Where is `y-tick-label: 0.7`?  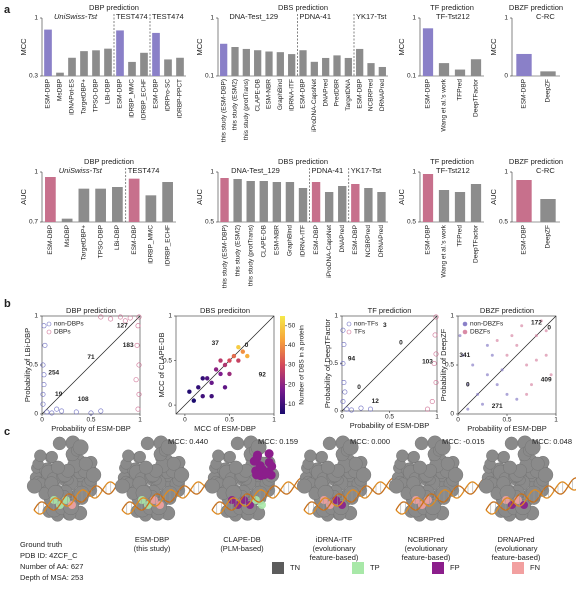
y-tick-label: 0.7 is located at coordinates (33, 222).